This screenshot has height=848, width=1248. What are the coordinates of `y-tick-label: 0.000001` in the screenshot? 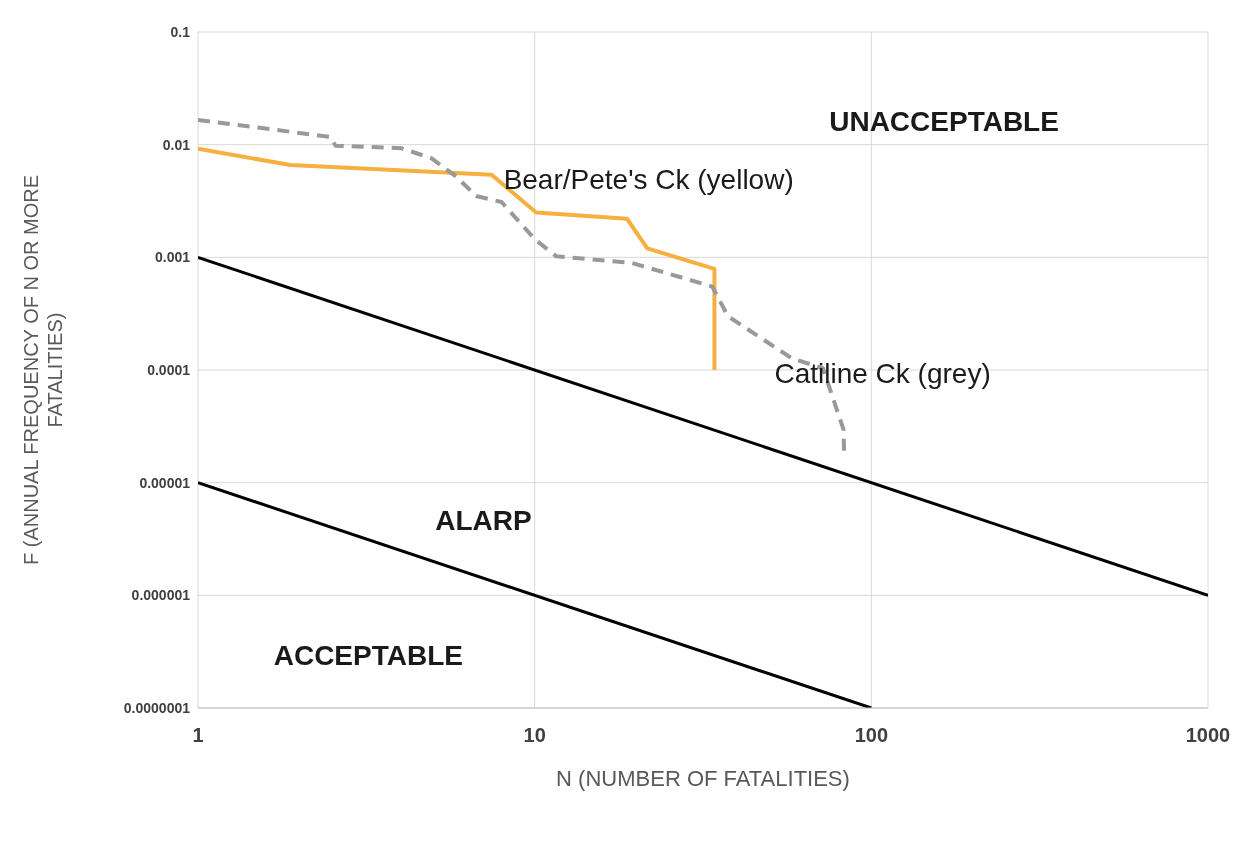 It's located at (161, 595).